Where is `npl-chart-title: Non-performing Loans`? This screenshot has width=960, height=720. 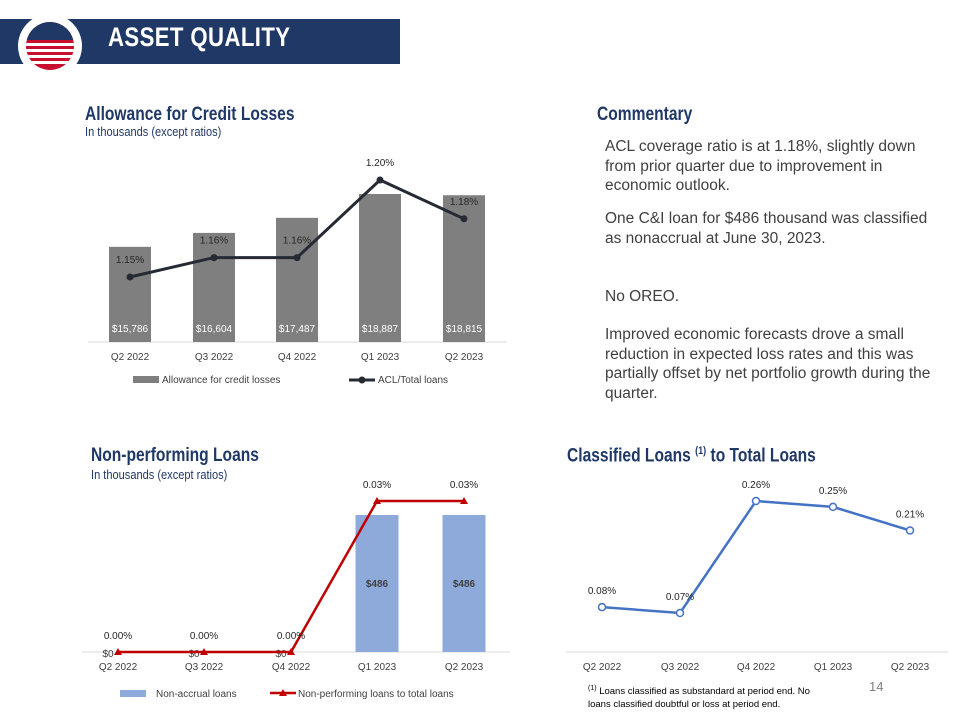
npl-chart-title: Non-performing Loans is located at coordinates (175, 455).